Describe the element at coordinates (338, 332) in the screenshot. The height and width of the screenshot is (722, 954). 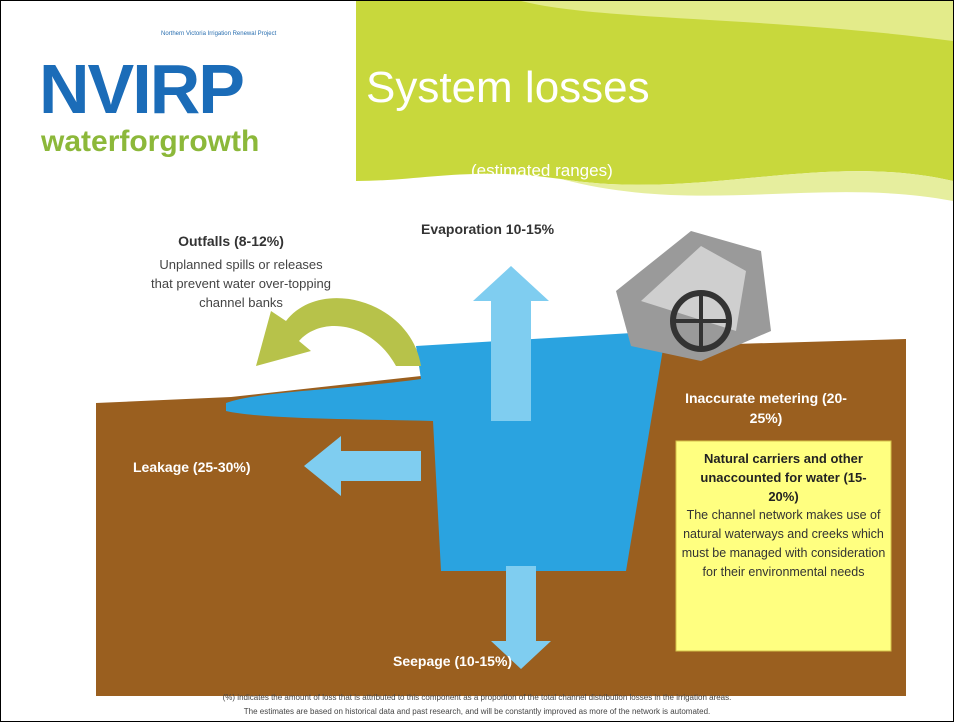
I see `outfall-arrow` at that location.